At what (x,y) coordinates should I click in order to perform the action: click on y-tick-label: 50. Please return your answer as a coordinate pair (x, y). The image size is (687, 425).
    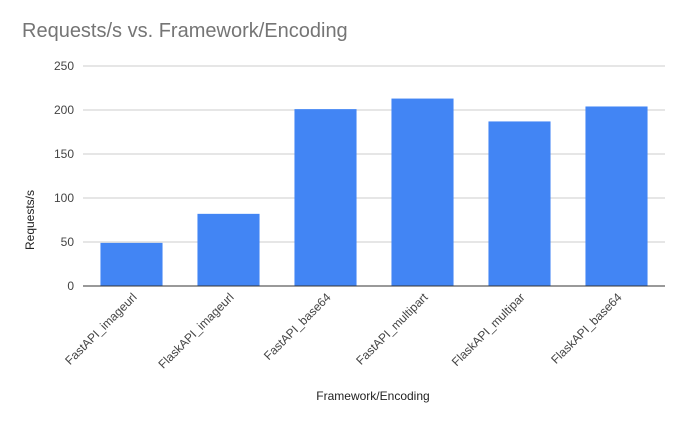
    Looking at the image, I should click on (68, 242).